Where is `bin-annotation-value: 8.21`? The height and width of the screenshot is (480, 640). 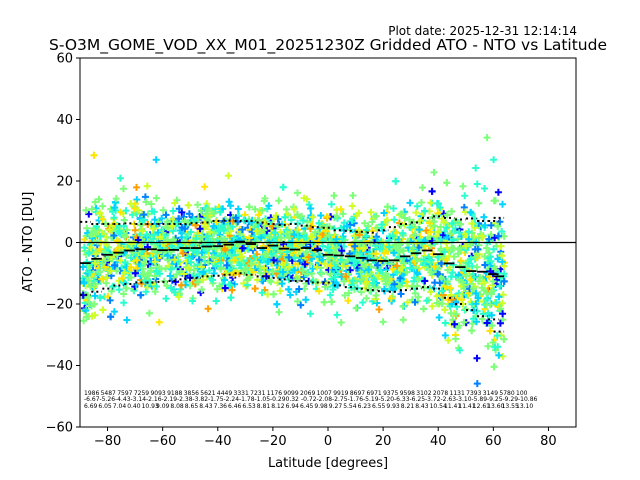 bin-annotation-value: 8.21 is located at coordinates (408, 406).